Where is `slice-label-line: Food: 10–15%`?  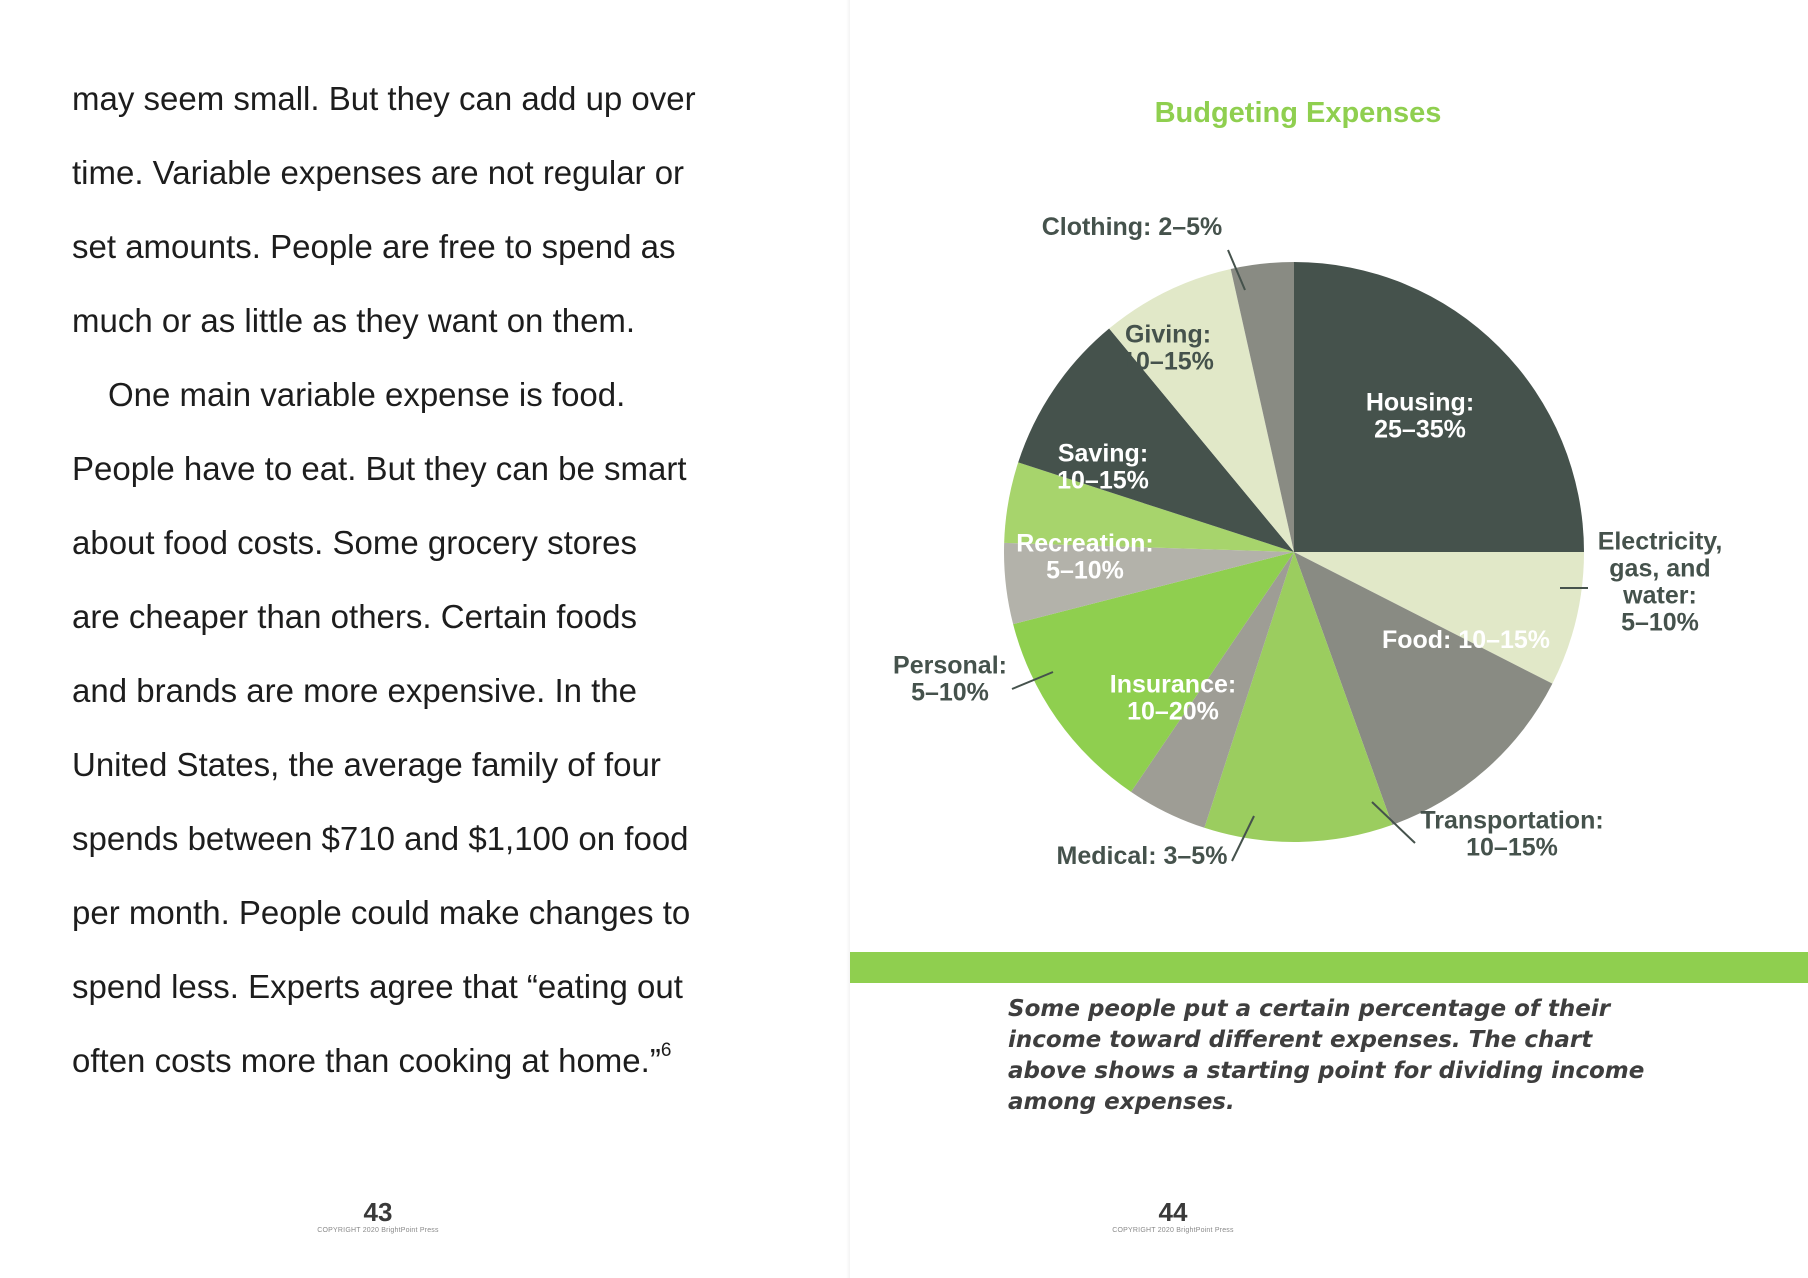
slice-label-line: Food: 10–15% is located at coordinates (1466, 640).